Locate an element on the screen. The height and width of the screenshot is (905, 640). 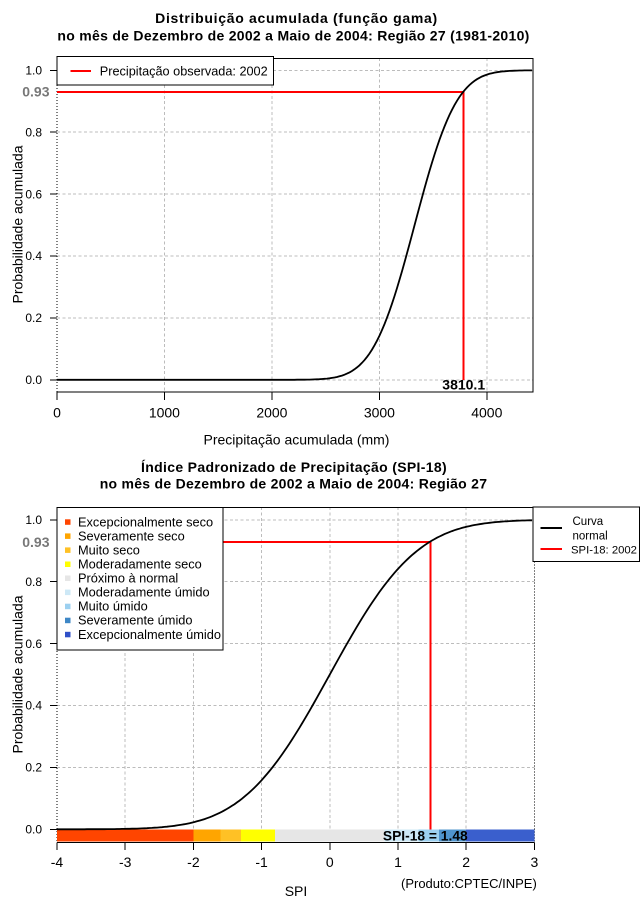
svg-text: Moderadamente úmido is located at coordinates (144, 592).